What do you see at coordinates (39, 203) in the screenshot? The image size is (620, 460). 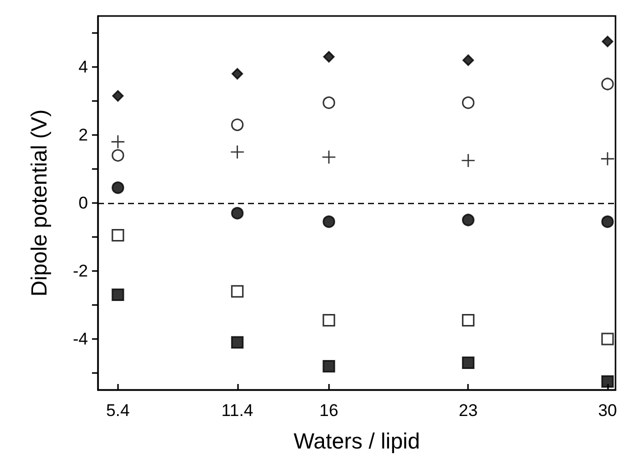 I see `y-axis-title: Dipole potential (V)` at bounding box center [39, 203].